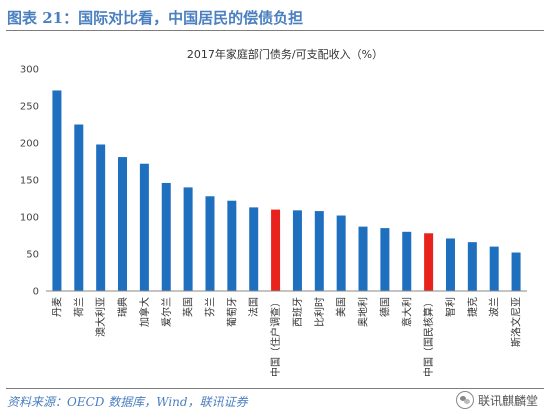  Describe the element at coordinates (464, 400) in the screenshot. I see `wechat-icon` at that location.